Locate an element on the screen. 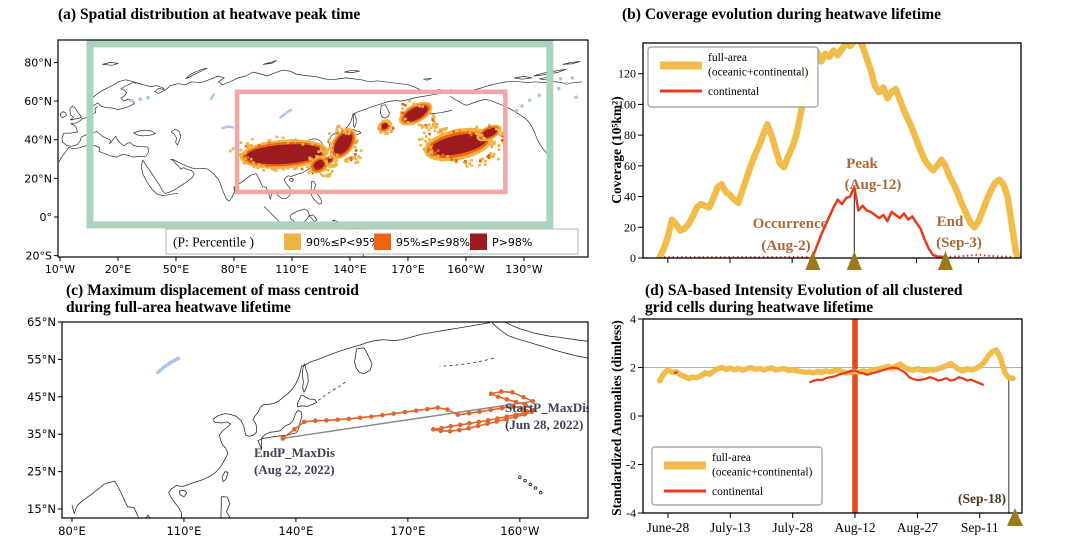 This screenshot has height=550, width=1080. full-area-coverage-line is located at coordinates (838, 150).